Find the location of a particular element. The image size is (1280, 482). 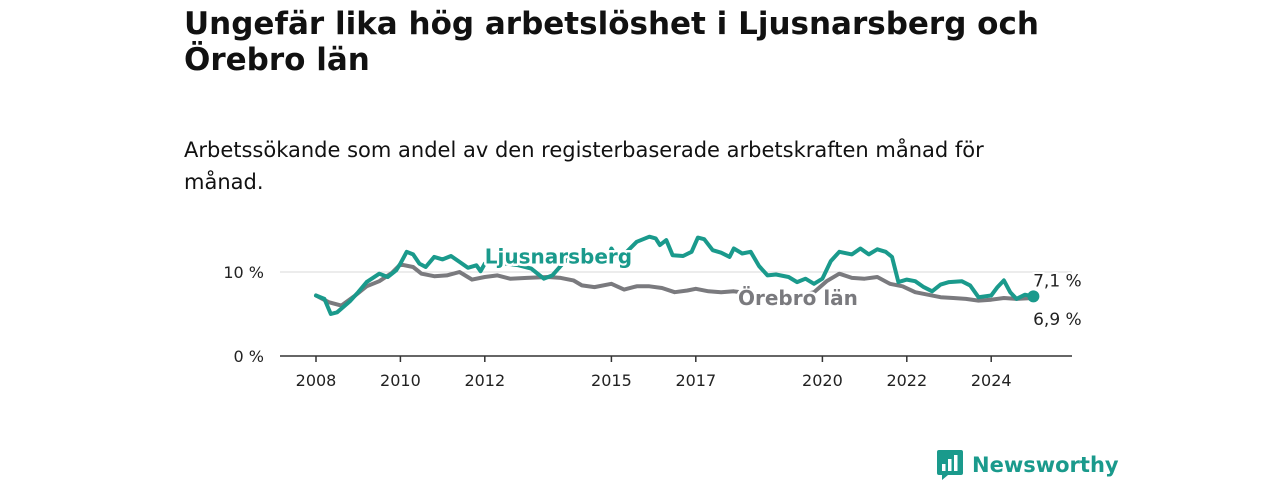

series-line-ljusnarsberg is located at coordinates (675, 275).